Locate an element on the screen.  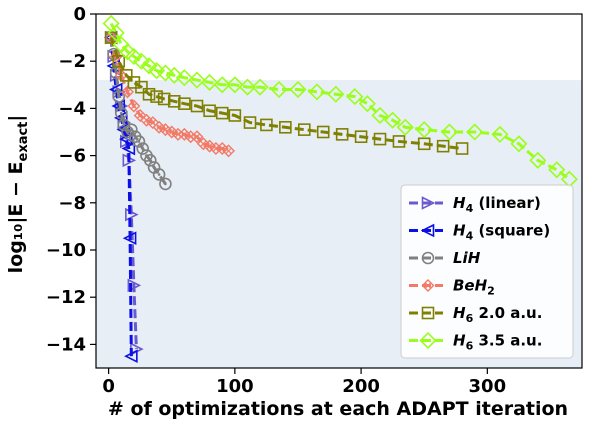
y-tick-label: −2 is located at coordinates (72, 61).